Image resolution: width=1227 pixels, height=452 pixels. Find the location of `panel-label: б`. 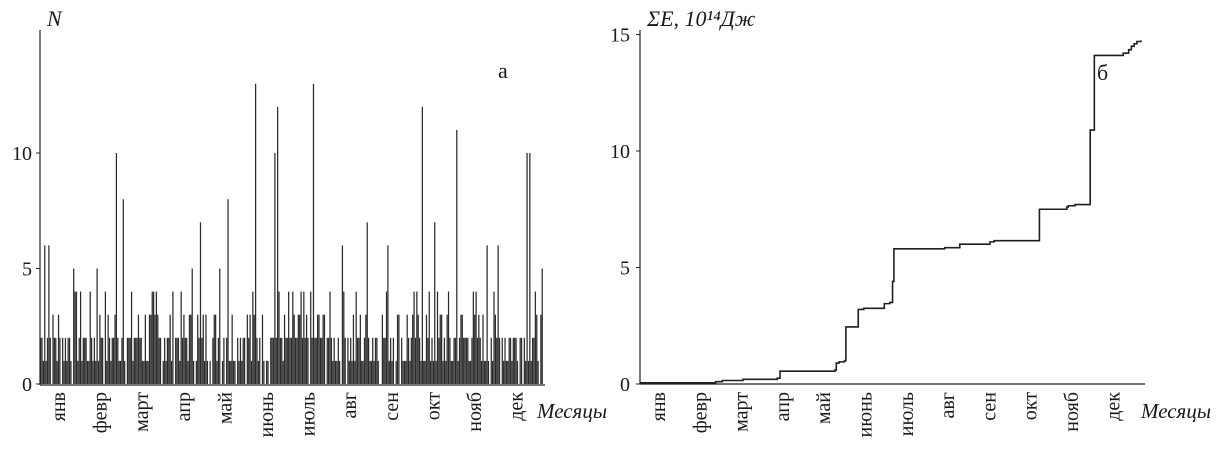

panel-label: б is located at coordinates (1102, 72).